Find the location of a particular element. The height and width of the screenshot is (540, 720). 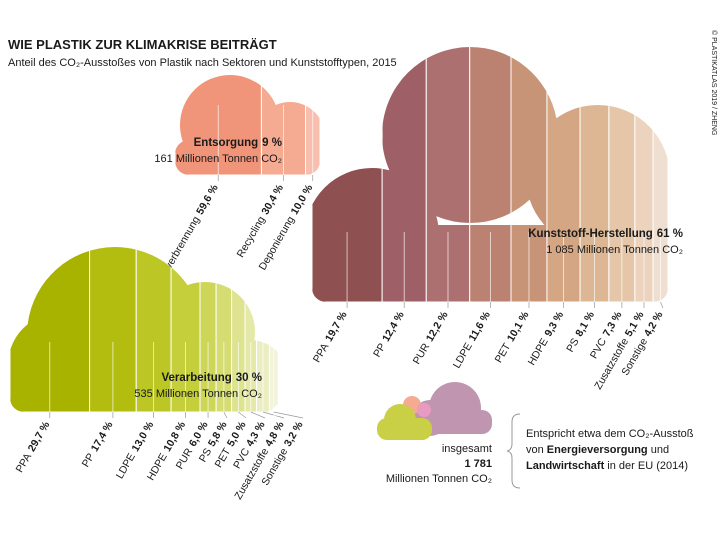

category-label: PP17,4 % is located at coordinates (98, 444).